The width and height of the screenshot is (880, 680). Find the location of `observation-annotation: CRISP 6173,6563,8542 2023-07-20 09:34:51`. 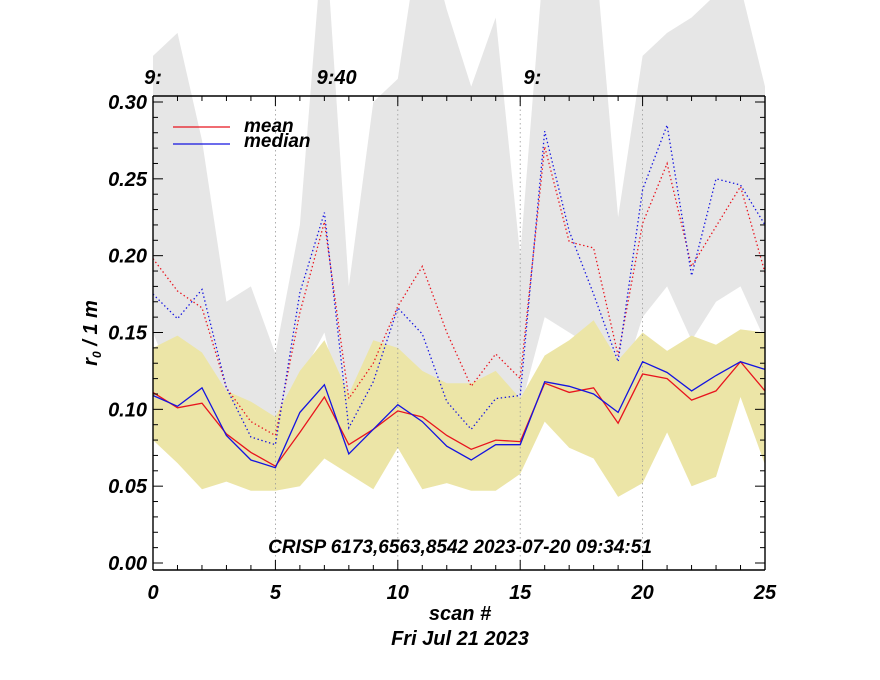

observation-annotation: CRISP 6173,6563,8542 2023-07-20 09:34:51 is located at coordinates (460, 547).